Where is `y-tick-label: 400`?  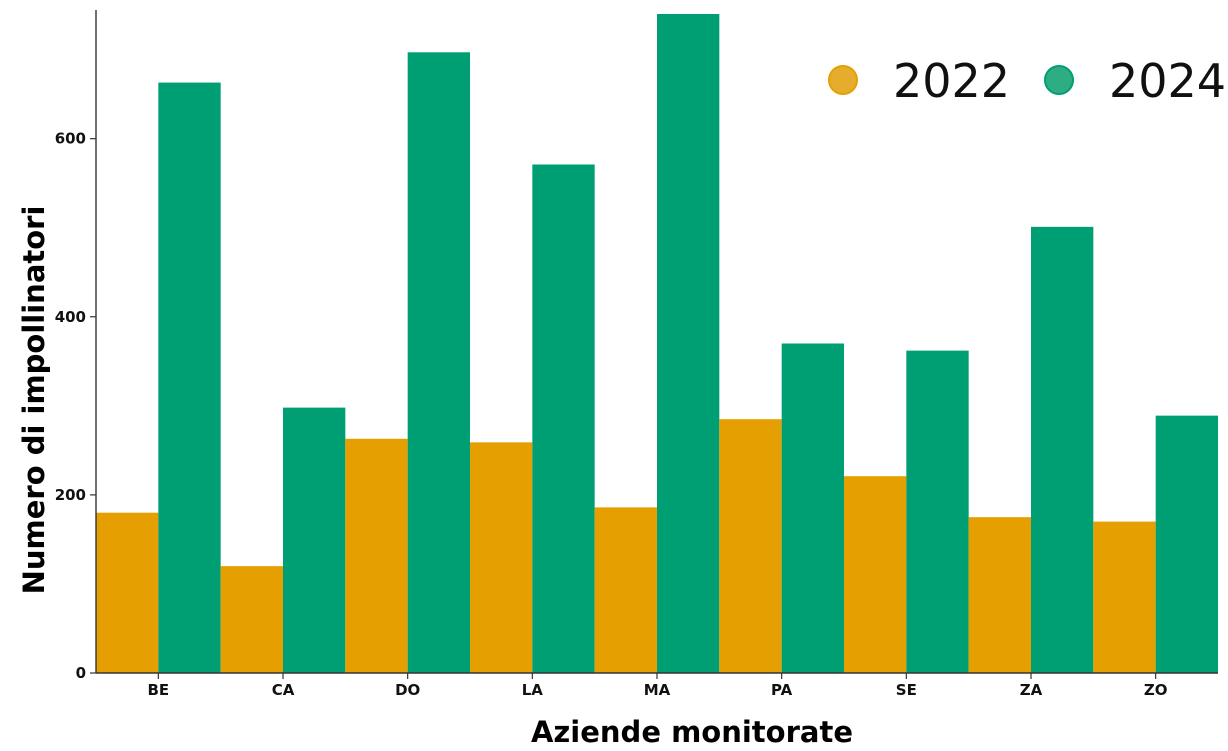 y-tick-label: 400 is located at coordinates (70, 317).